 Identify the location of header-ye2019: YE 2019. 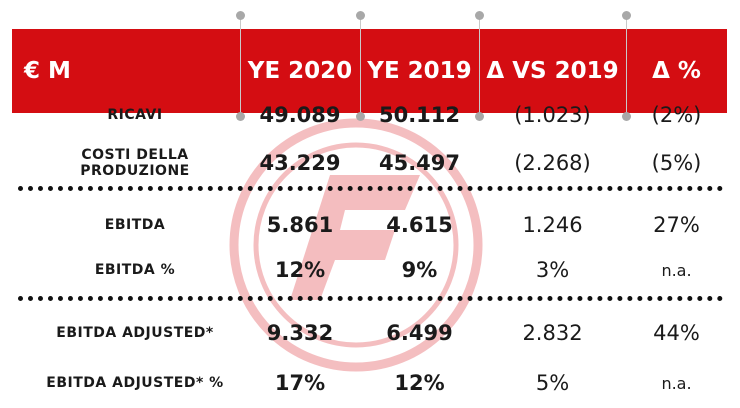
(419, 71).